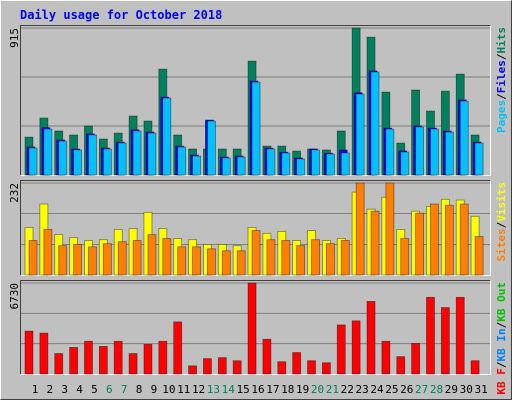 The height and width of the screenshot is (400, 512). Describe the element at coordinates (14, 193) in the screenshot. I see `y-tick-label: 232` at that location.